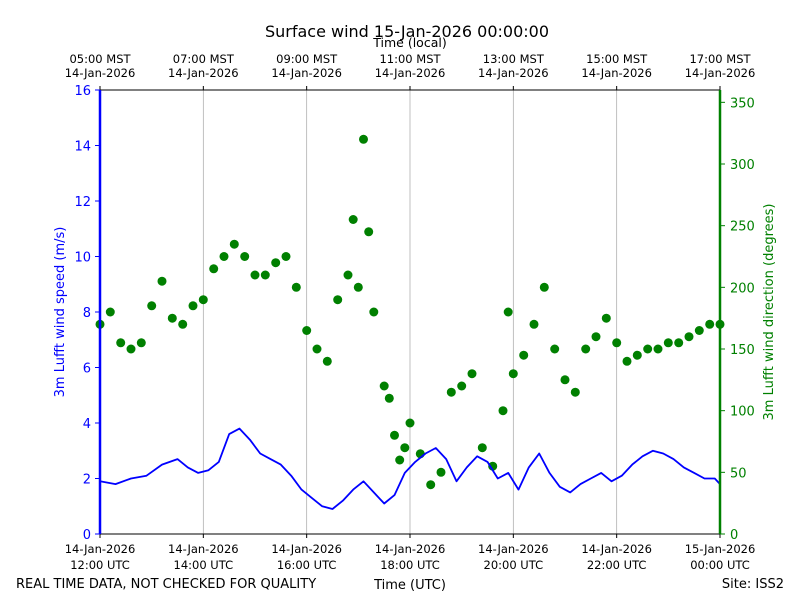 This screenshot has height=600, width=800. What do you see at coordinates (742, 165) in the screenshot?
I see `right-tick-label: 300` at bounding box center [742, 165].